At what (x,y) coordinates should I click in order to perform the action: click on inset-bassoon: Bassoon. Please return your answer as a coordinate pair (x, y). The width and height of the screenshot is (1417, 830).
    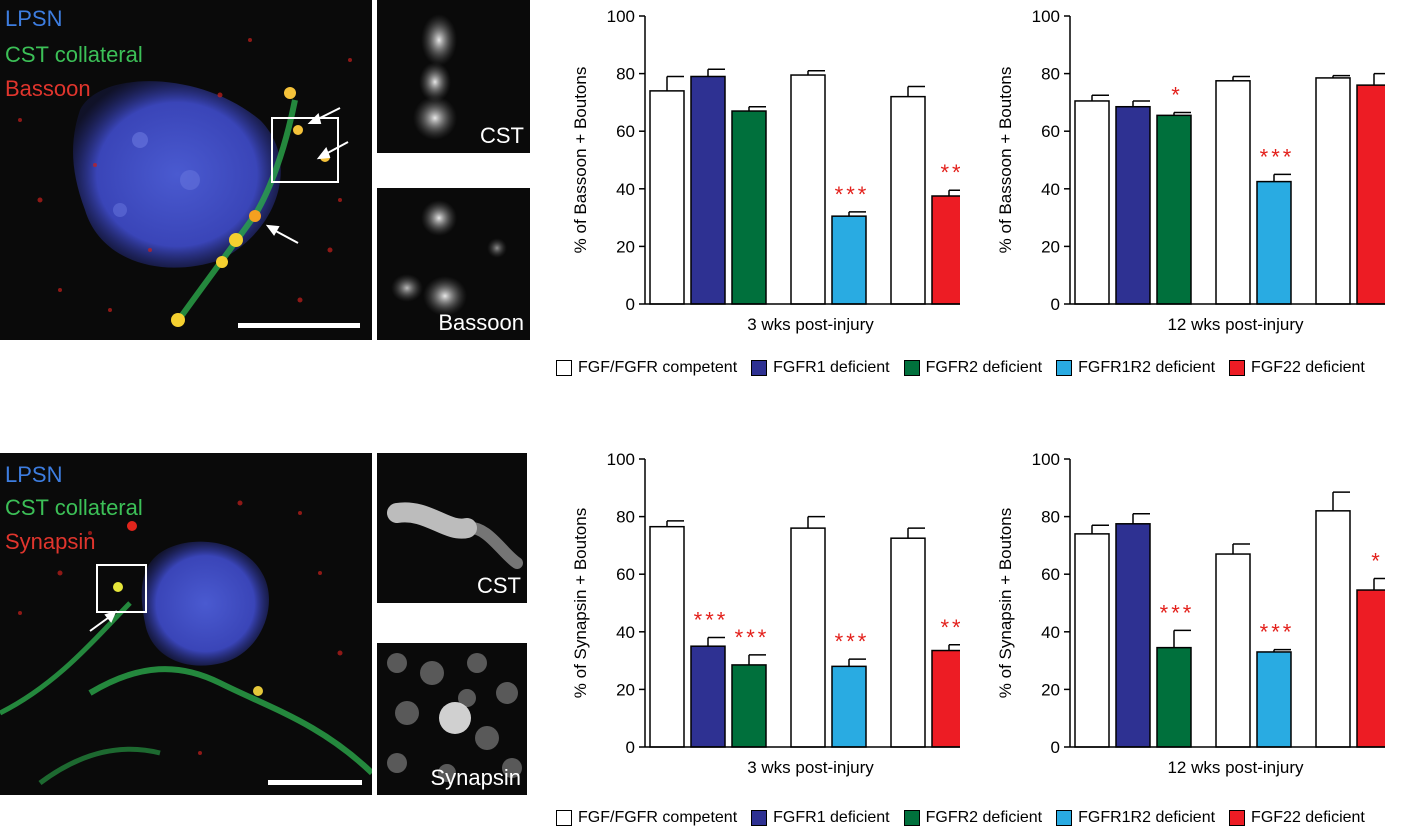
    Looking at the image, I should click on (453, 264).